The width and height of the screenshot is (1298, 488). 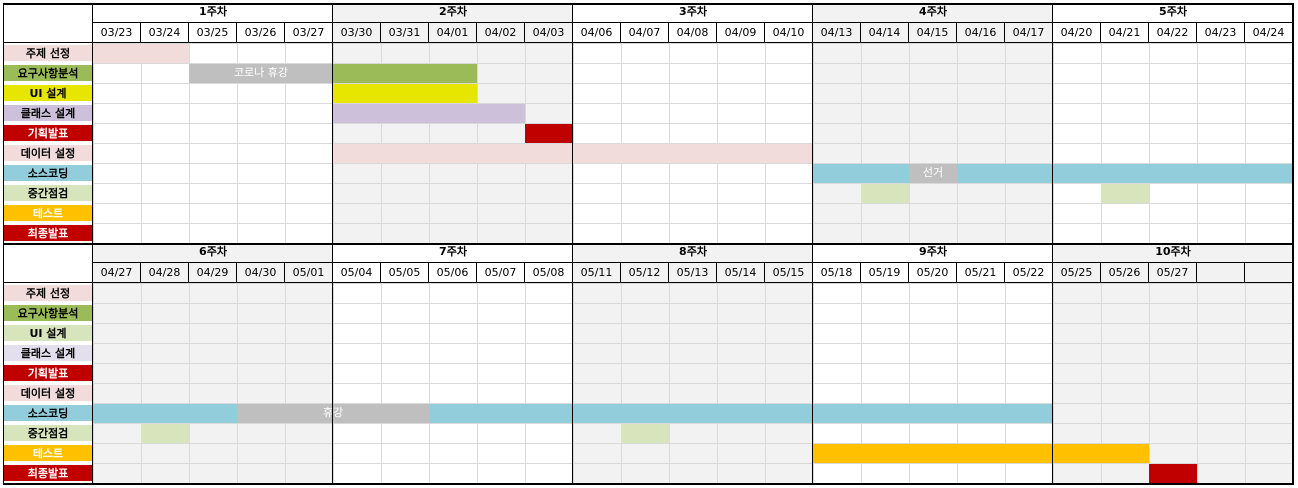 I want to click on week-header: 6주차, so click(x=213, y=251).